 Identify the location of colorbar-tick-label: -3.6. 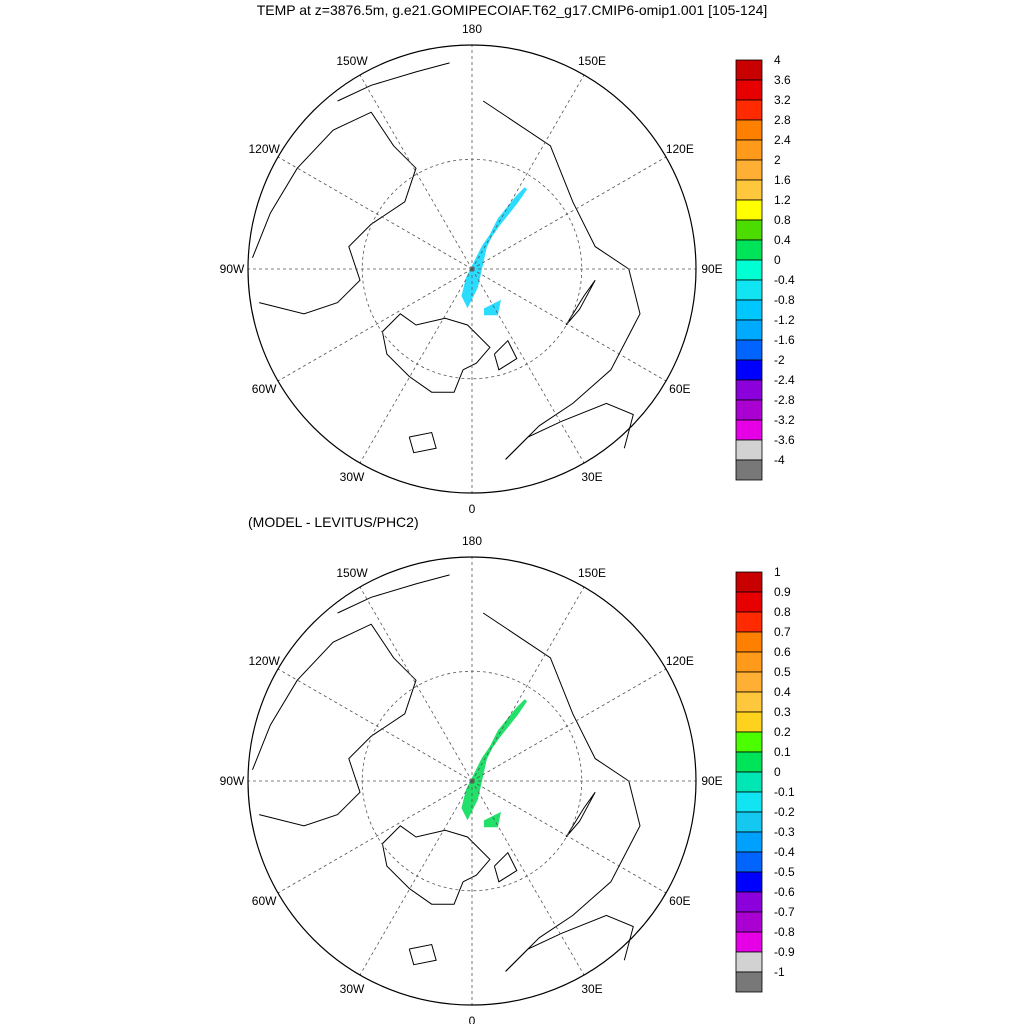
(784, 440).